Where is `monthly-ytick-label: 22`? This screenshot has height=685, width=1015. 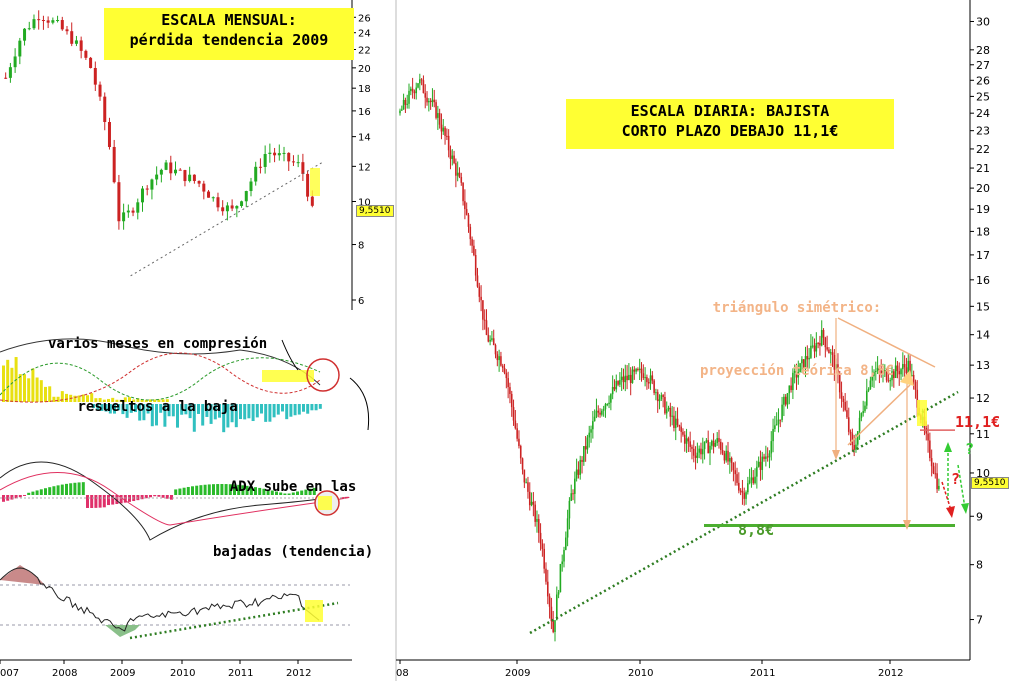 monthly-ytick-label: 22 is located at coordinates (364, 50).